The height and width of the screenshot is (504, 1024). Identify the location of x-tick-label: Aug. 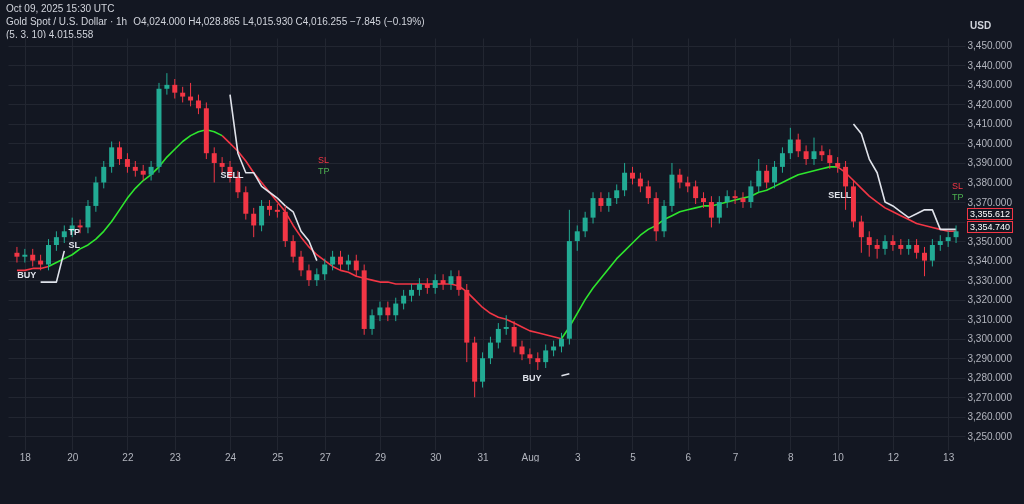
(530, 457).